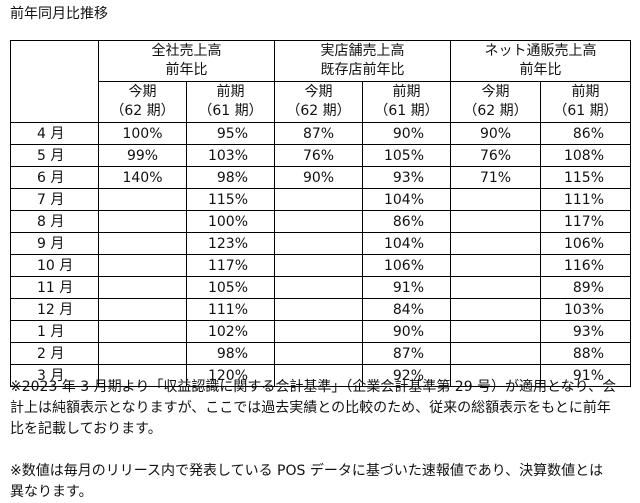  What do you see at coordinates (54, 265) in the screenshot?
I see `month-cell: 10 月` at bounding box center [54, 265].